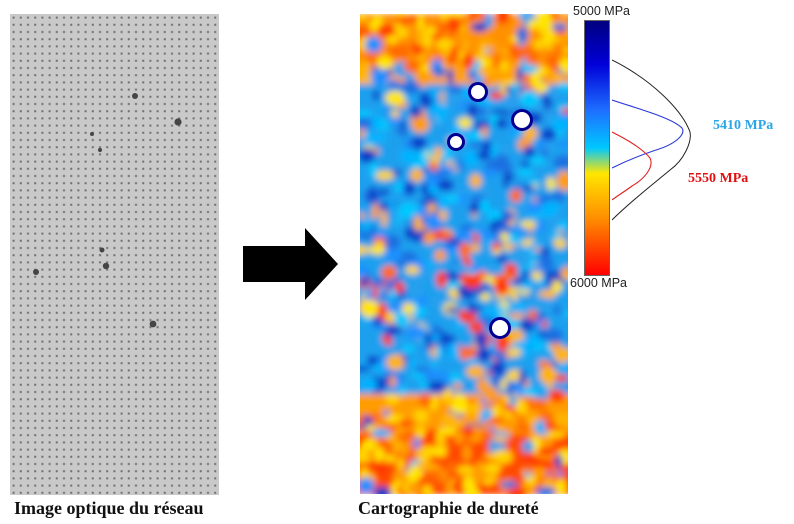  Describe the element at coordinates (632, 166) in the screenshot. I see `red-distribution-curve` at that location.